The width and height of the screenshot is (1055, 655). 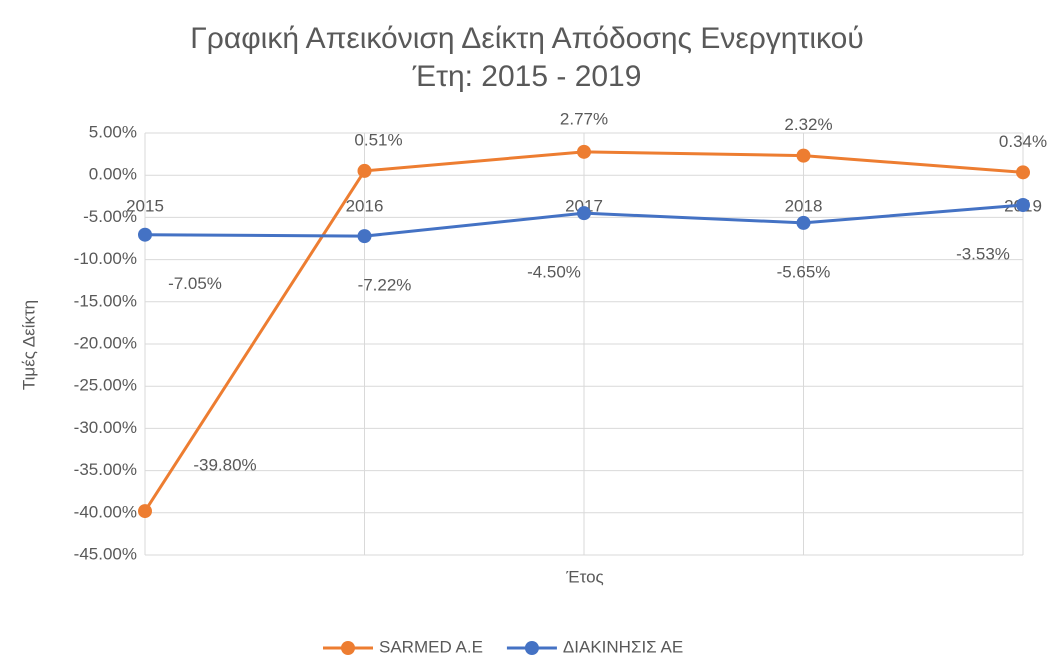 What do you see at coordinates (110, 216) in the screenshot?
I see `y-tick-label: -5.00%` at bounding box center [110, 216].